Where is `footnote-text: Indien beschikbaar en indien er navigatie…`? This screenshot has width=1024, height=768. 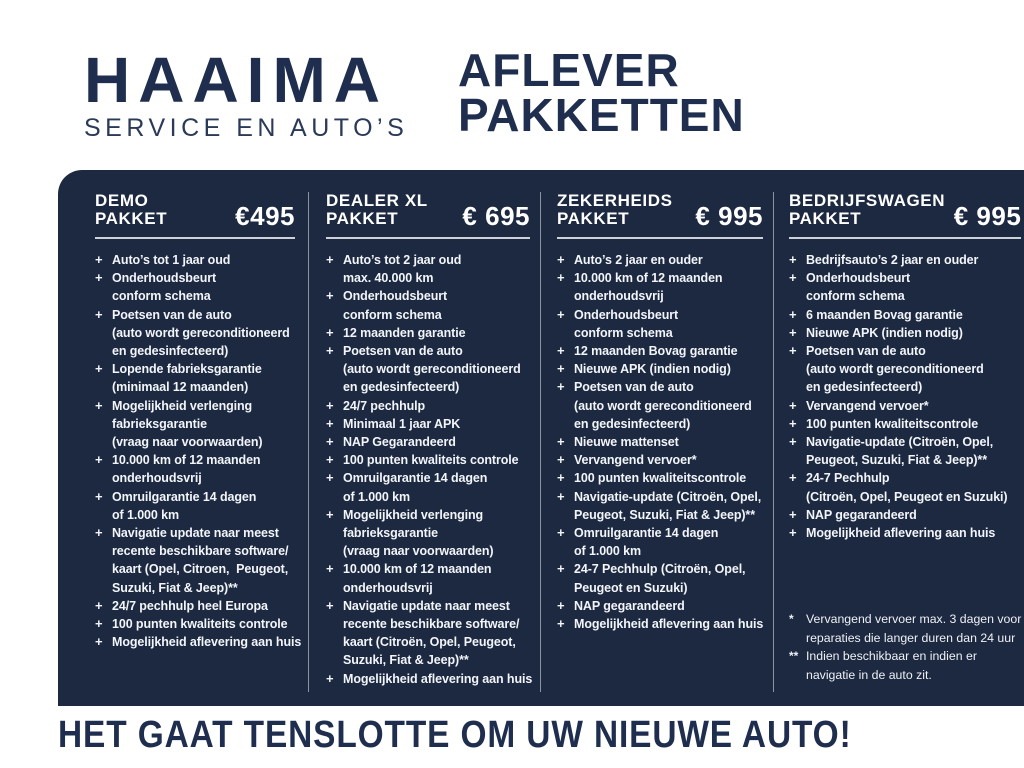 footnote-text: Indien beschikbaar en indien er navigatie… is located at coordinates (891, 665).